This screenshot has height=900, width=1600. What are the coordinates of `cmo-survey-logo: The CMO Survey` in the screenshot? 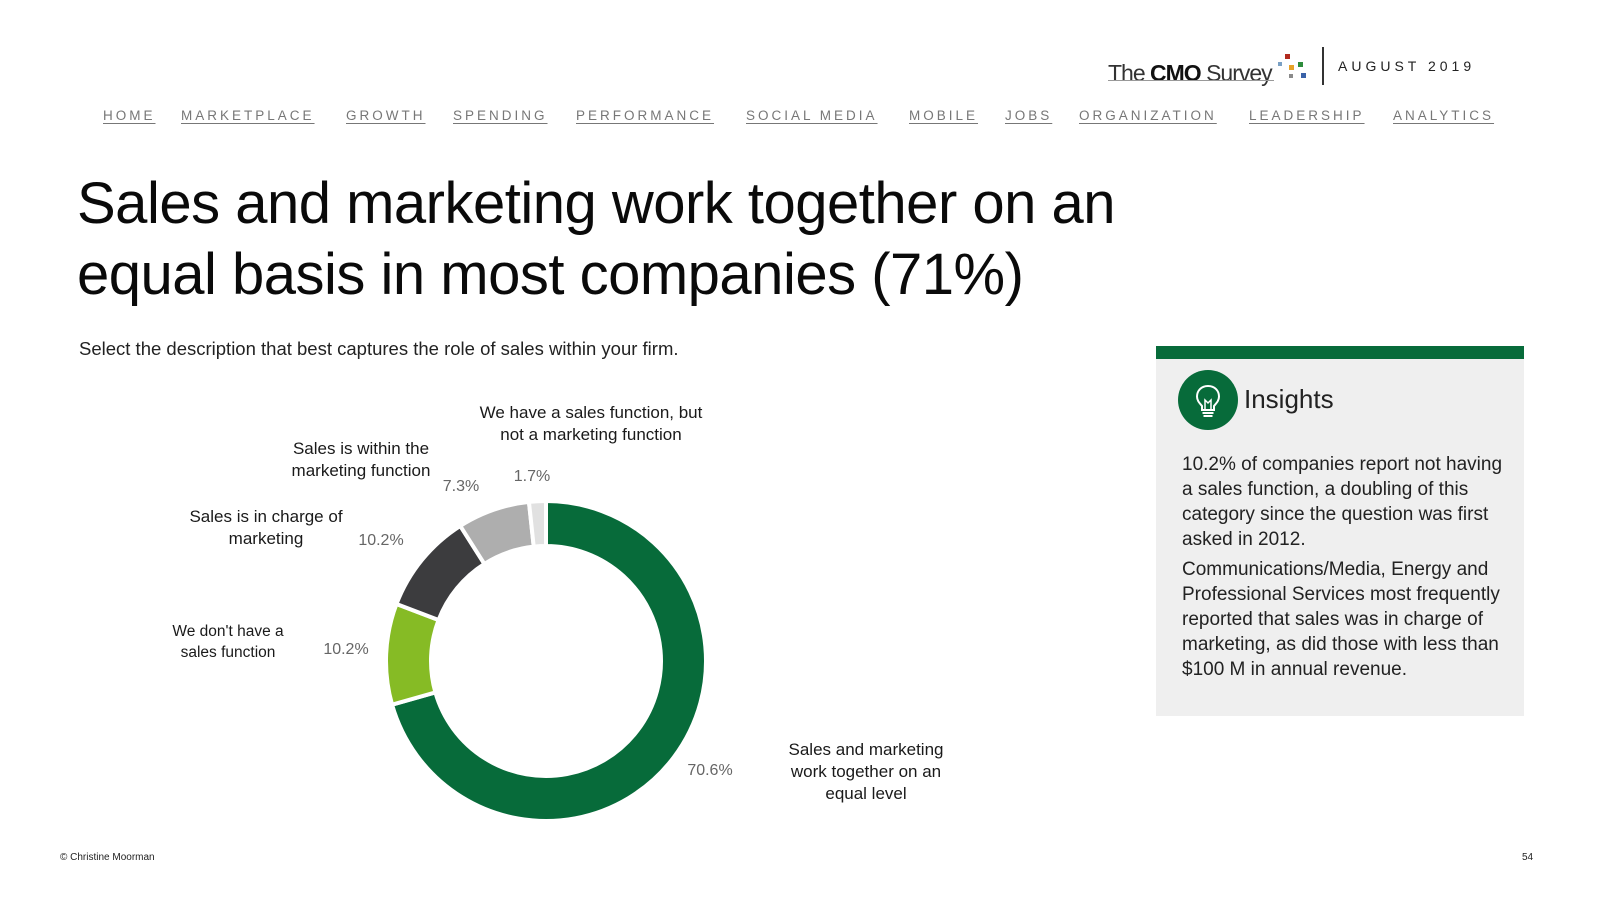 It's located at (1210, 68).